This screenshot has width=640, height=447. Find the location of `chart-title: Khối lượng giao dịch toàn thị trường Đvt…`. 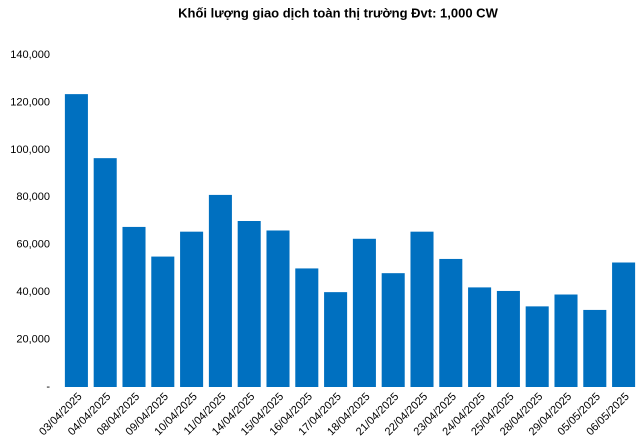

chart-title: Khối lượng giao dịch toàn thị trường Đvt… is located at coordinates (338, 12).